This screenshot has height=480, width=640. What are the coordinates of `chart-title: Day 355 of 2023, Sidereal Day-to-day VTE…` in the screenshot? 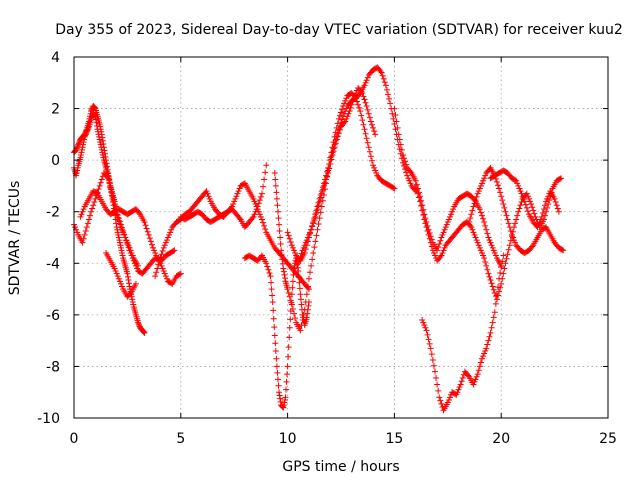 It's located at (339, 30).